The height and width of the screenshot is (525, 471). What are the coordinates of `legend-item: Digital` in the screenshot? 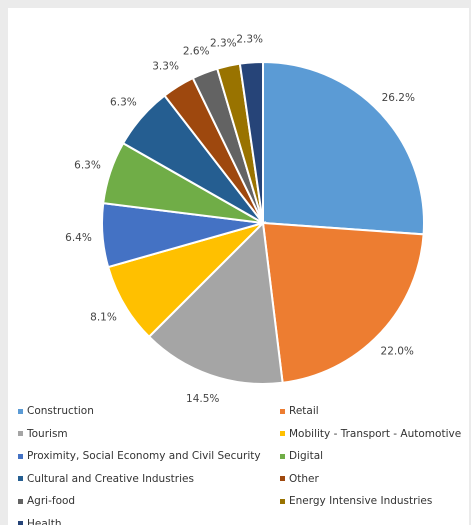 It's located at (301, 456).